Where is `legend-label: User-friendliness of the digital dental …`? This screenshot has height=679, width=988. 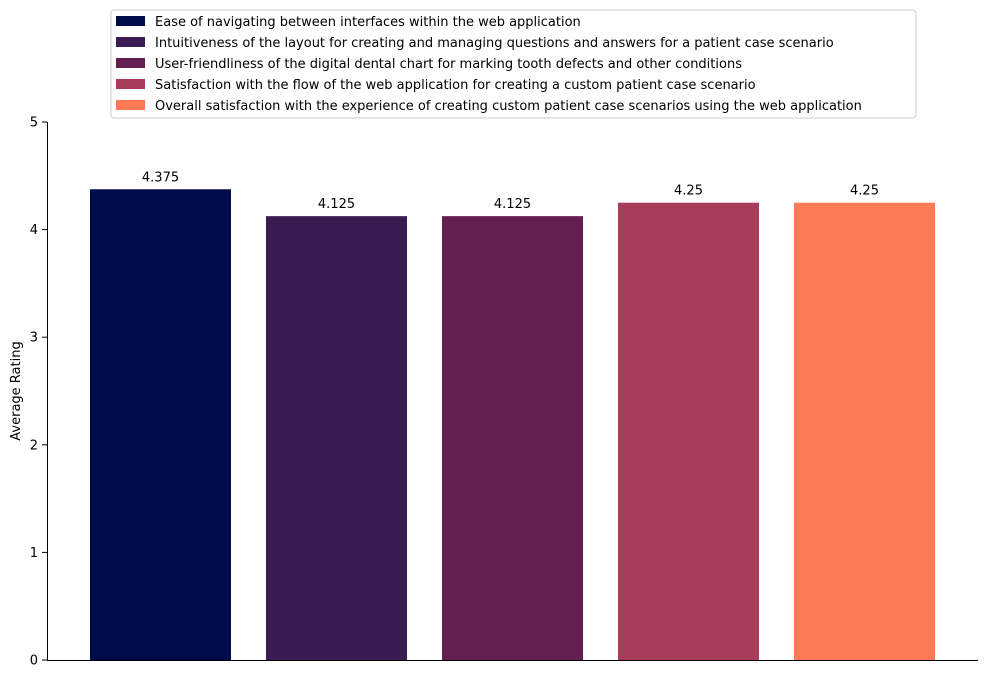
legend-label: User-friendliness of the digital dental … is located at coordinates (448, 64).